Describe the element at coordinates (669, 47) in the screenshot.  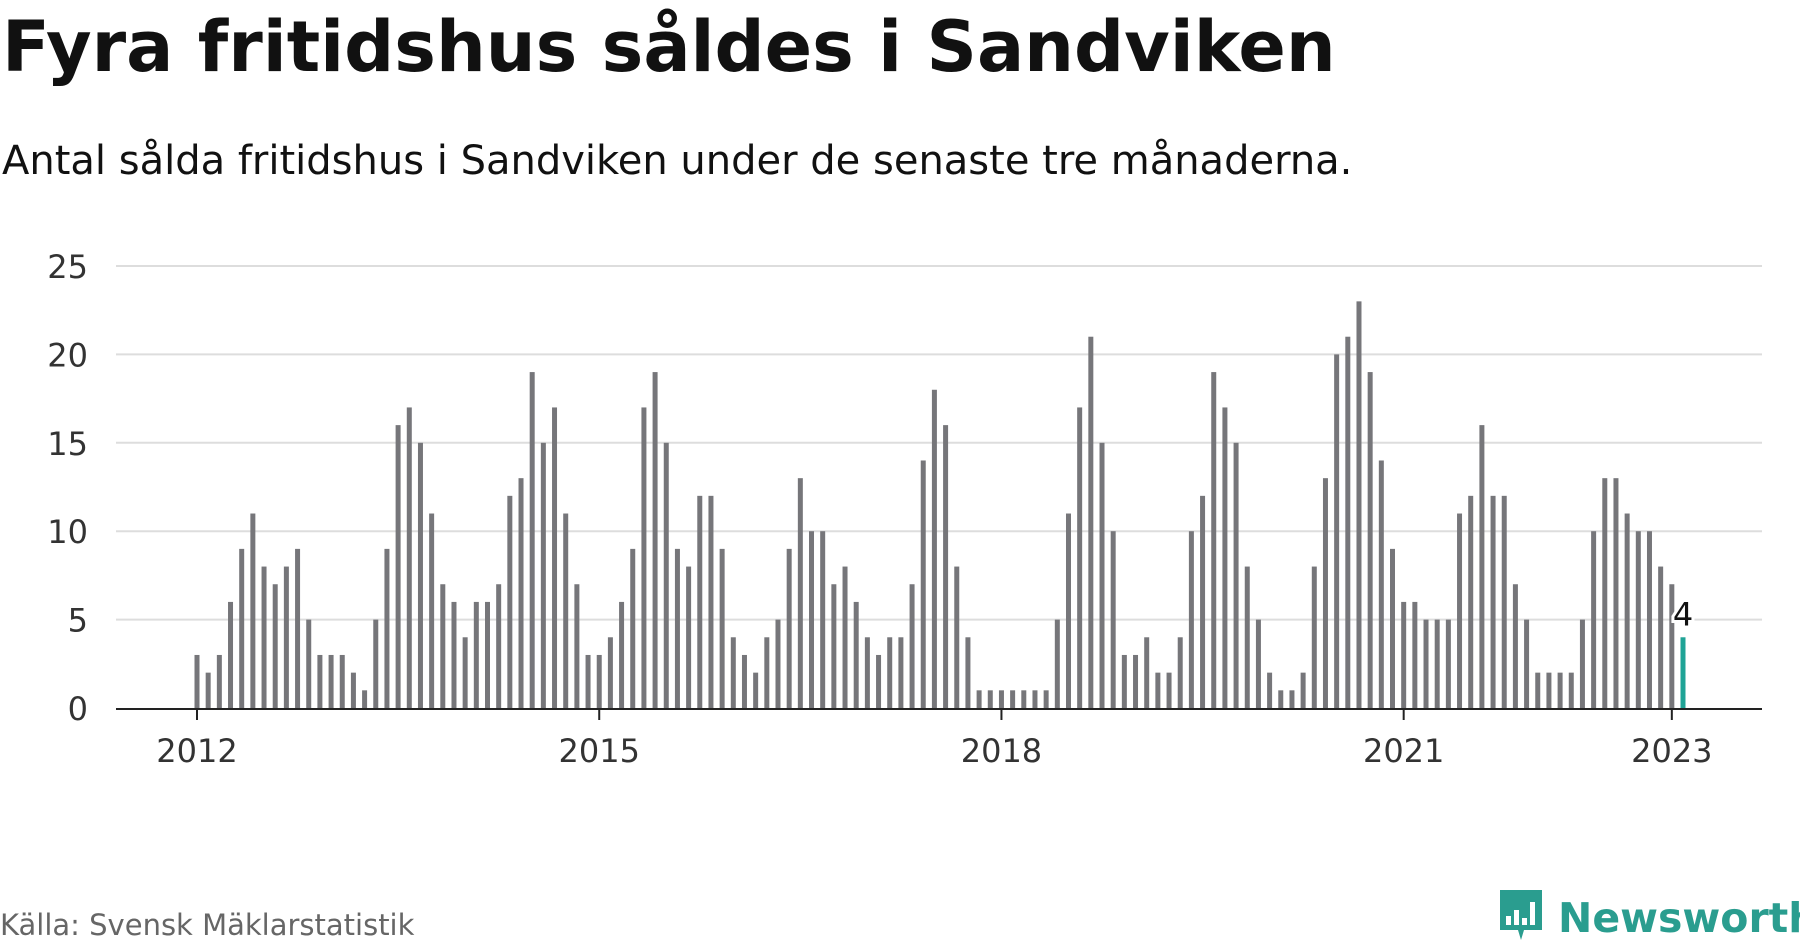
I see `chart-title: Fyra fritidshus såldes i Sandviken` at that location.